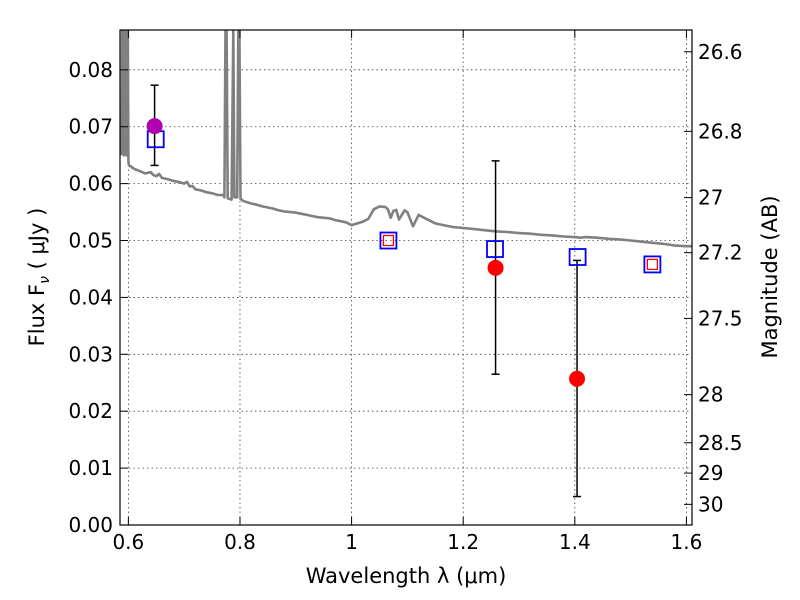 The height and width of the screenshot is (600, 800). What do you see at coordinates (90, 184) in the screenshot?
I see `y-tick-label: 0.06` at bounding box center [90, 184].